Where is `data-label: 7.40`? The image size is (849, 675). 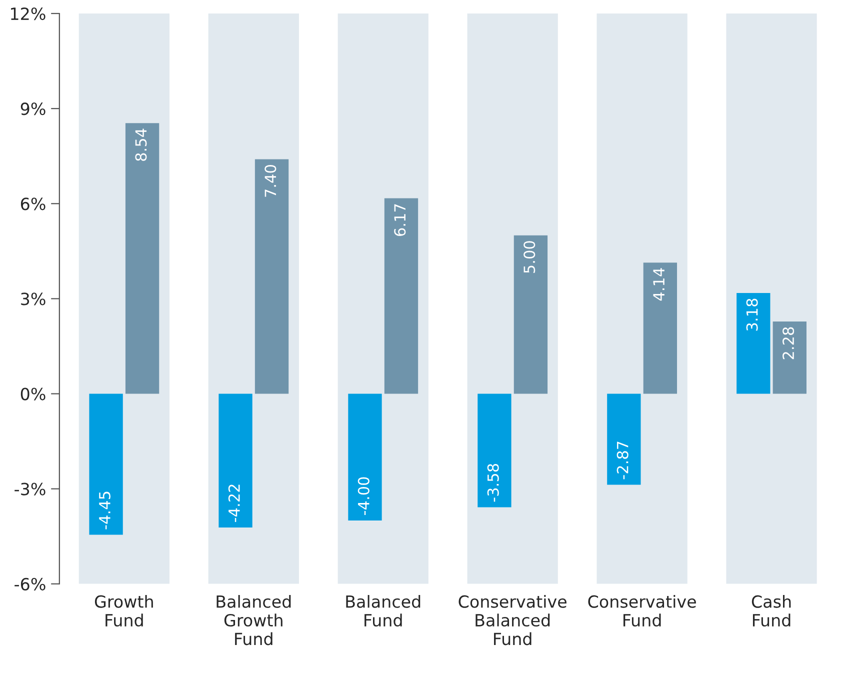 data-label: 7.40 is located at coordinates (270, 181).